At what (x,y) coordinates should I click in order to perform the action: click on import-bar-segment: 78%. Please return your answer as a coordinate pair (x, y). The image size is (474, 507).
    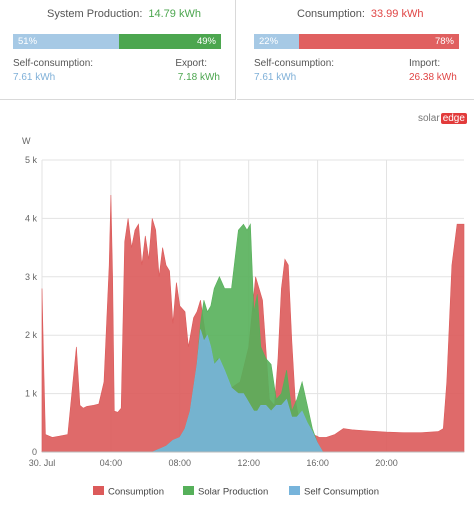
    Looking at the image, I should click on (379, 41).